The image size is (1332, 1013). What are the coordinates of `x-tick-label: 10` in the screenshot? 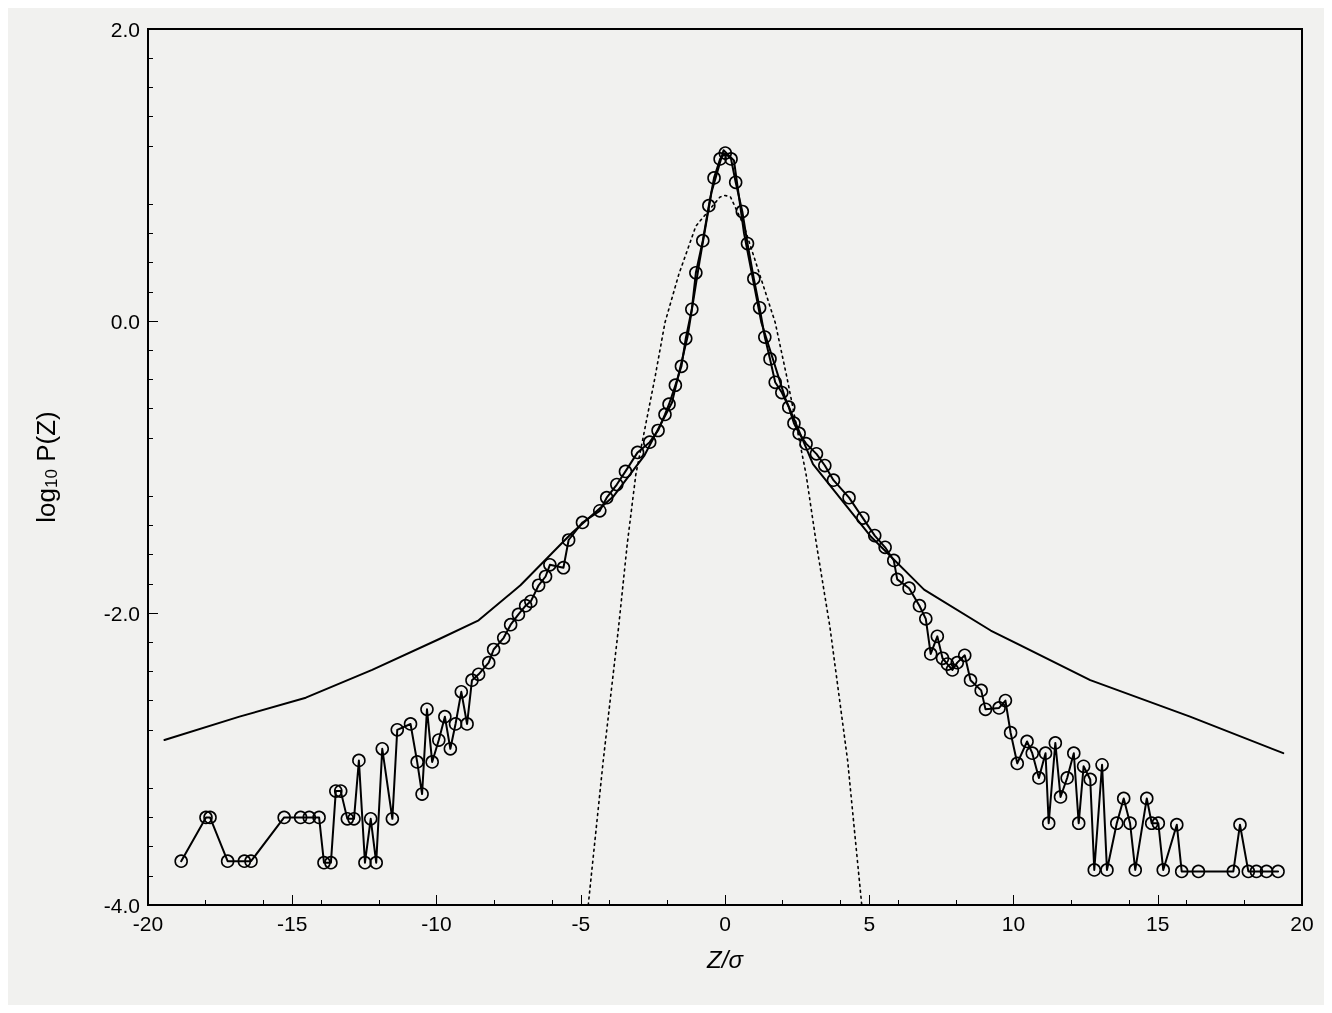 It's located at (1013, 923).